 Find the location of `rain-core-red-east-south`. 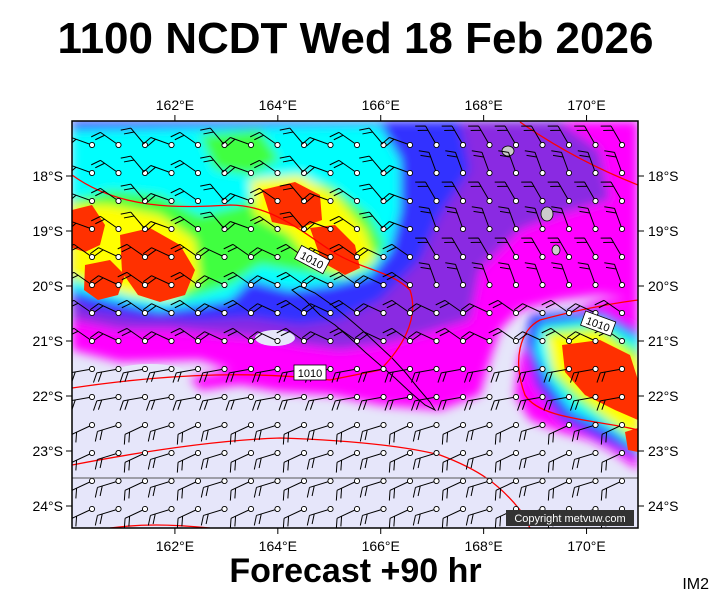

rain-core-red-east-south is located at coordinates (631, 440).